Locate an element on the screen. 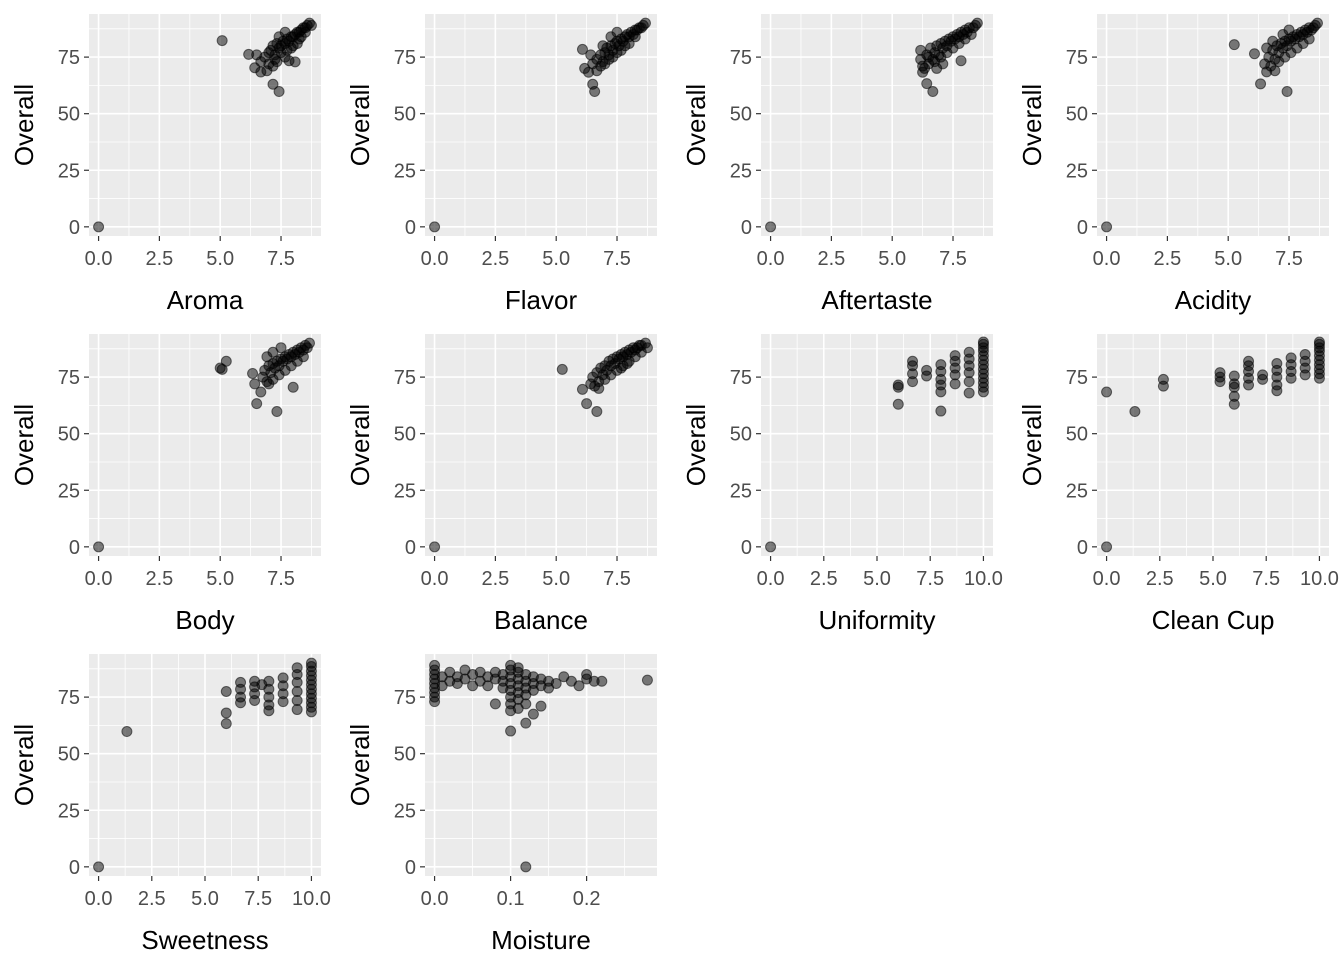  x-axis-title: Aroma is located at coordinates (205, 300).